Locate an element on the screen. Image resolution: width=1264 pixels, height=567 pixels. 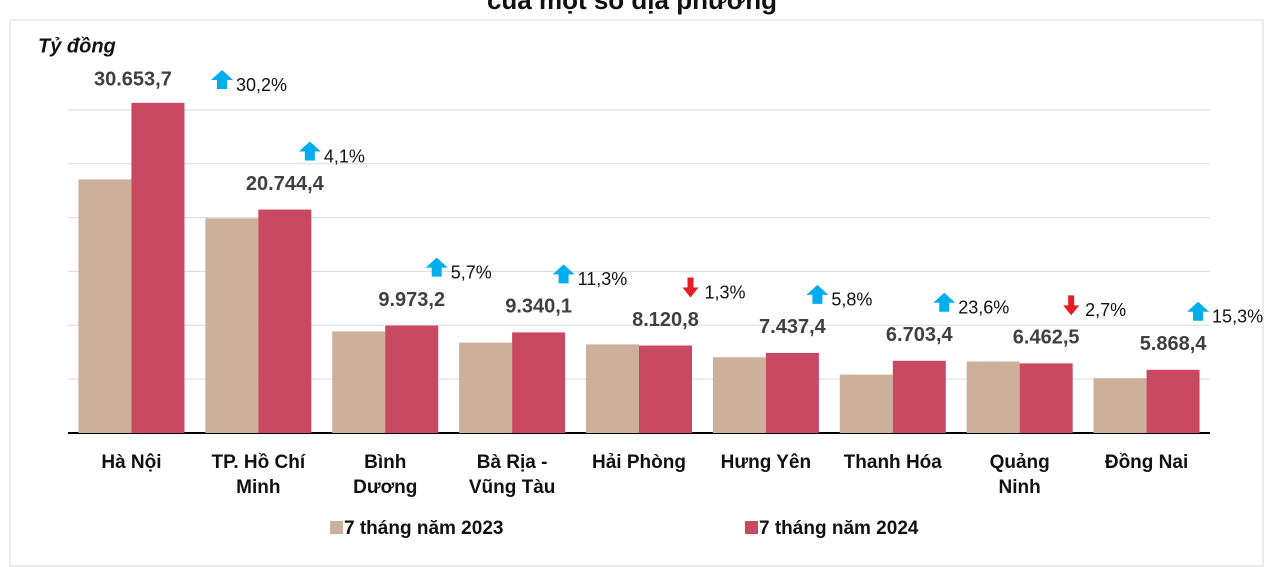
change-label: 5,7% is located at coordinates (471, 272).